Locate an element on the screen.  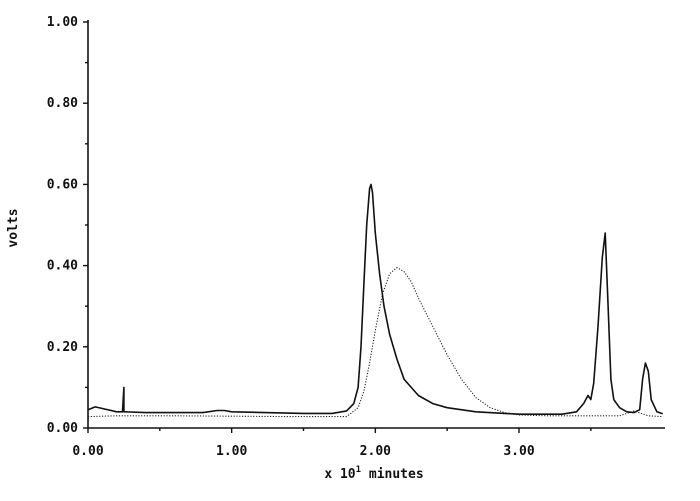
x-axis-title-suffix: minutes is located at coordinates (392, 474).